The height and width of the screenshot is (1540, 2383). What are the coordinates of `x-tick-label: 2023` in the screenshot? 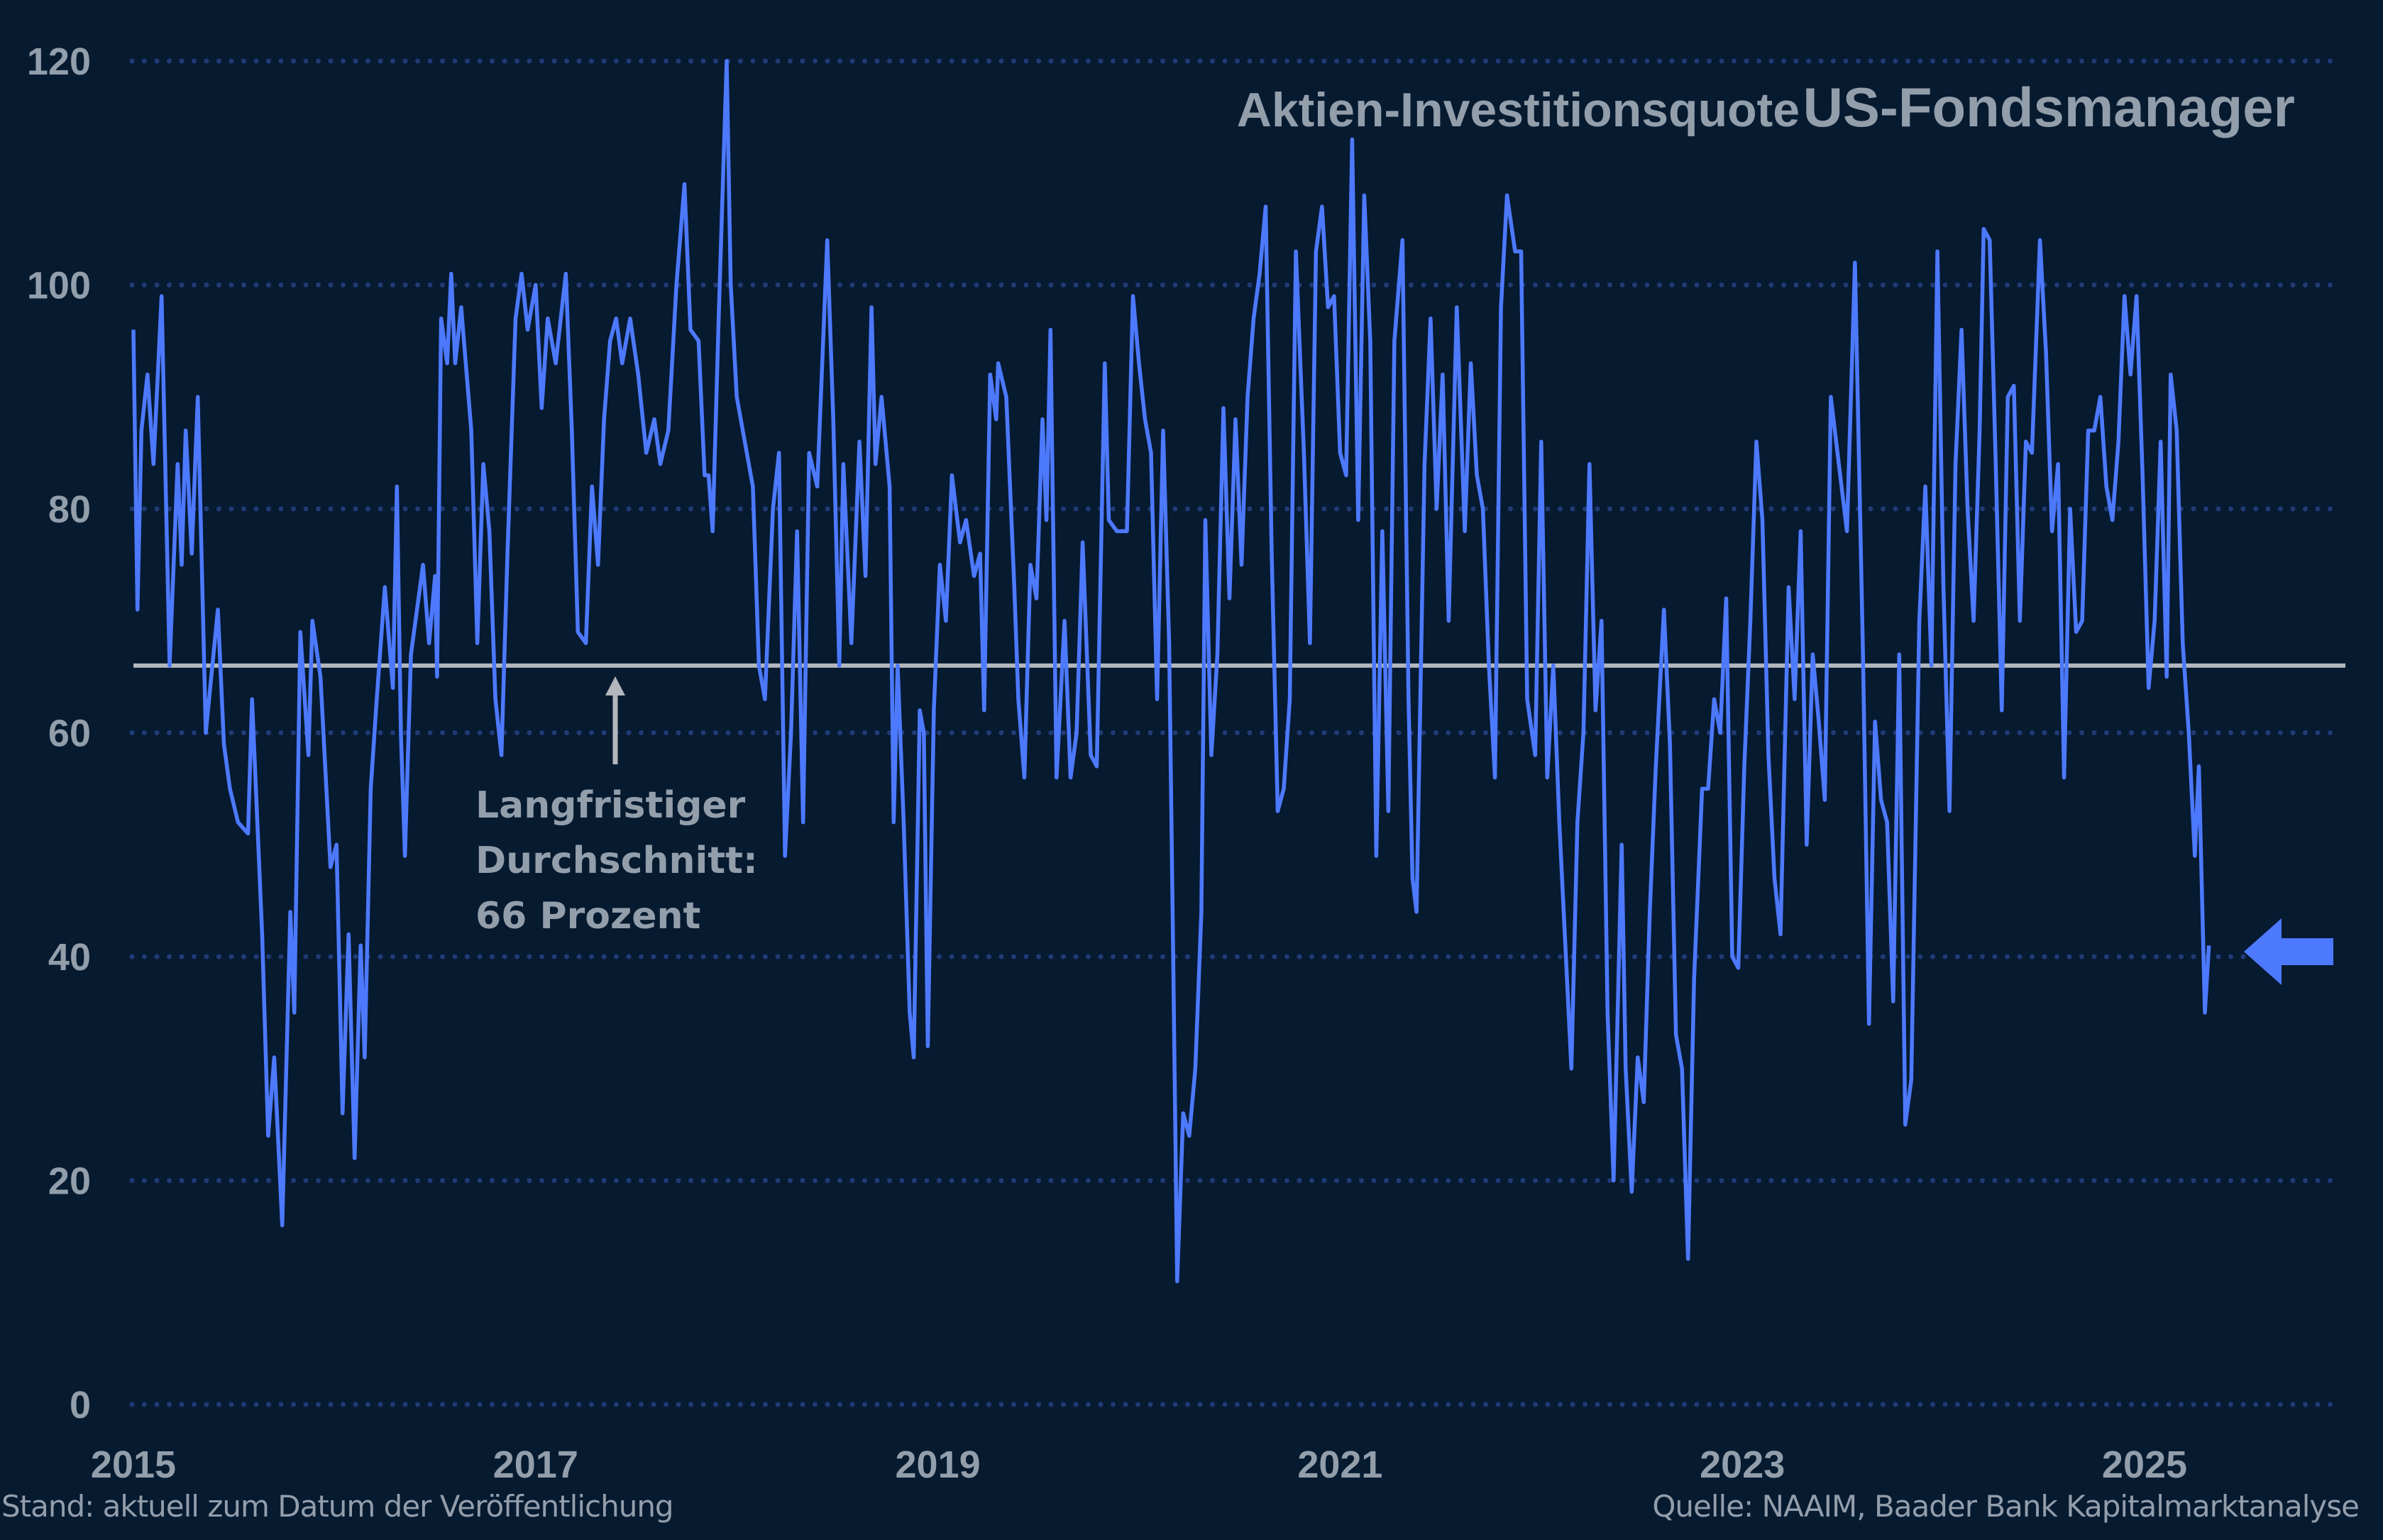 It's located at (1742, 1465).